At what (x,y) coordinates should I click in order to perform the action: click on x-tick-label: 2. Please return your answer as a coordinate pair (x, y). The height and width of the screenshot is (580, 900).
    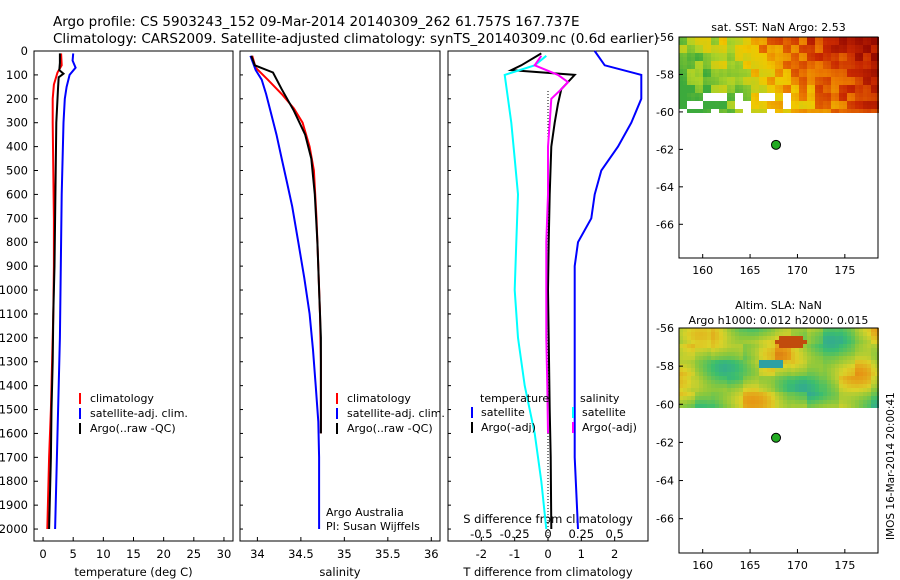
    Looking at the image, I should click on (614, 554).